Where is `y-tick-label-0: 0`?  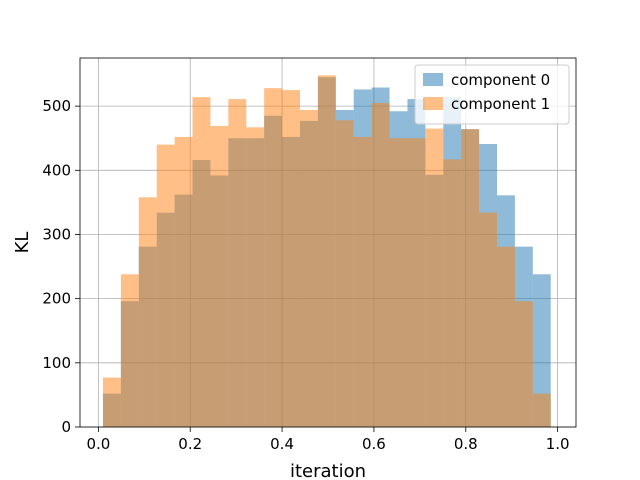
y-tick-label-0: 0 is located at coordinates (66, 427).